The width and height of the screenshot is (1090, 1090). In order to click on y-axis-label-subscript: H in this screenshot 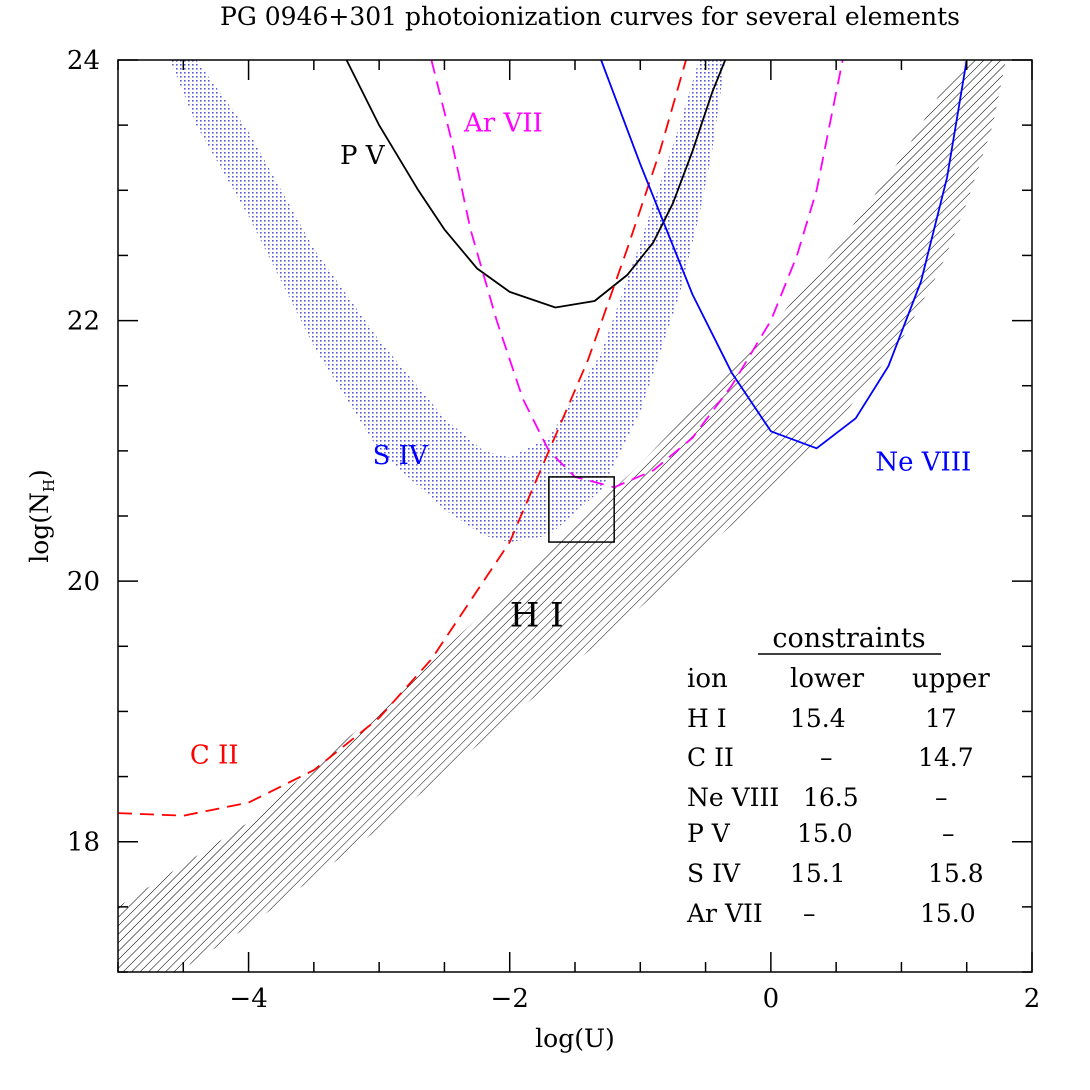, I will do `click(49, 485)`.